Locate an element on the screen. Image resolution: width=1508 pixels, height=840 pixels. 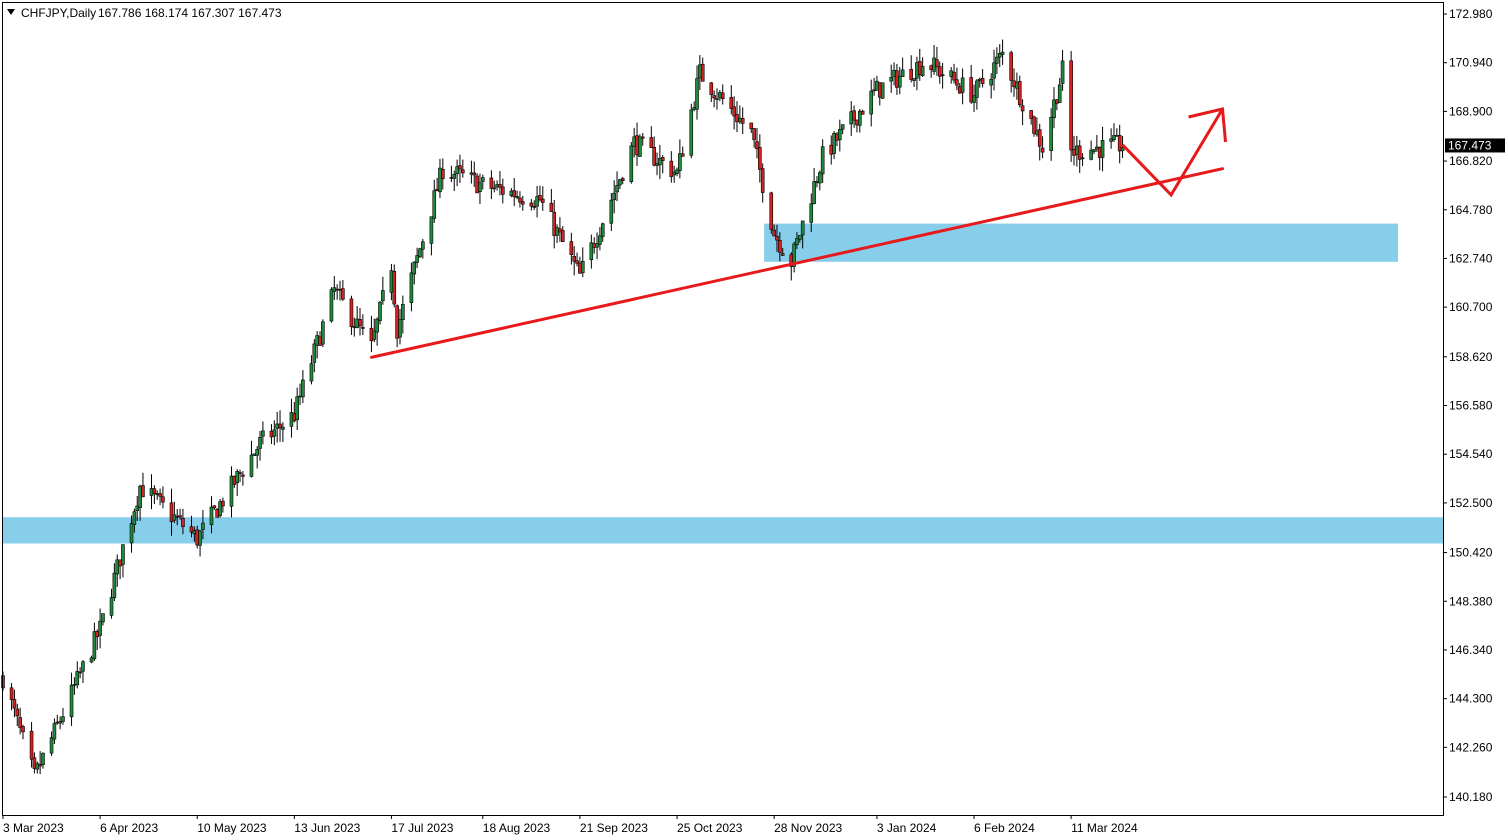
triangle-down-icon is located at coordinates (11, 12).